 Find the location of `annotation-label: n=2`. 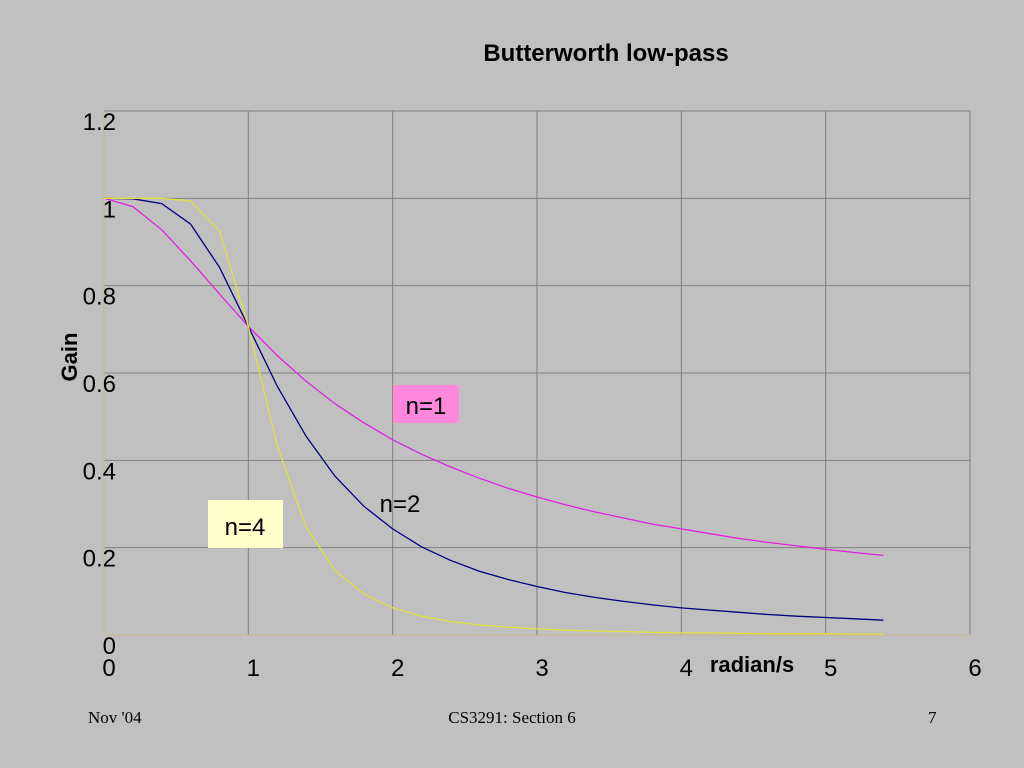

annotation-label: n=2 is located at coordinates (400, 504).